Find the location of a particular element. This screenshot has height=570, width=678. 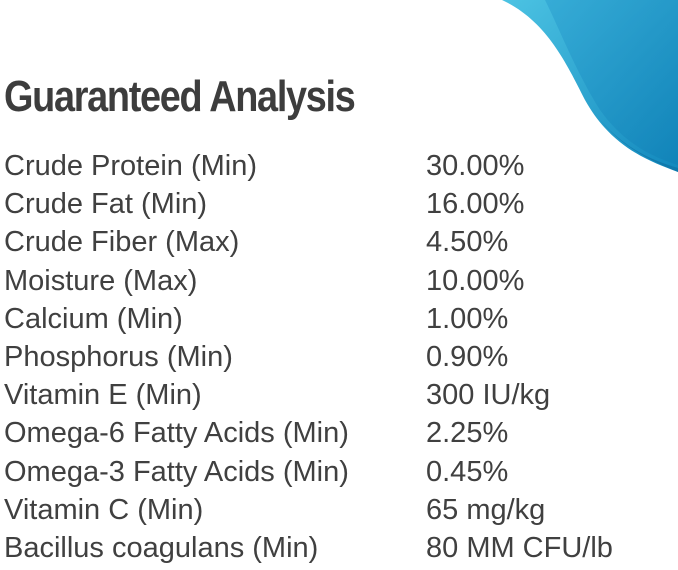

nutrient-value: 0.45% is located at coordinates (467, 471).